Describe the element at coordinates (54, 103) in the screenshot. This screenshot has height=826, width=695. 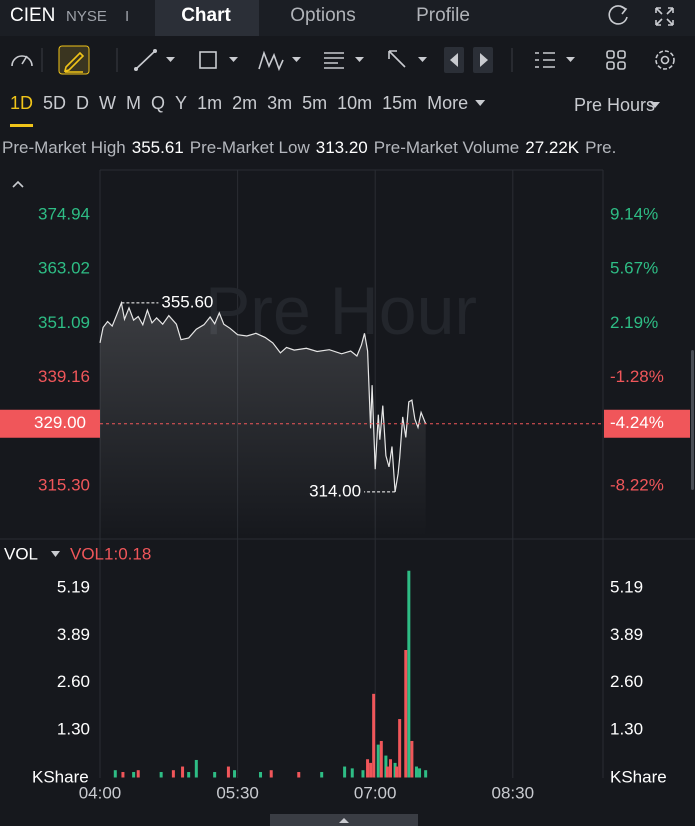
I see `period-option: 5D` at that location.